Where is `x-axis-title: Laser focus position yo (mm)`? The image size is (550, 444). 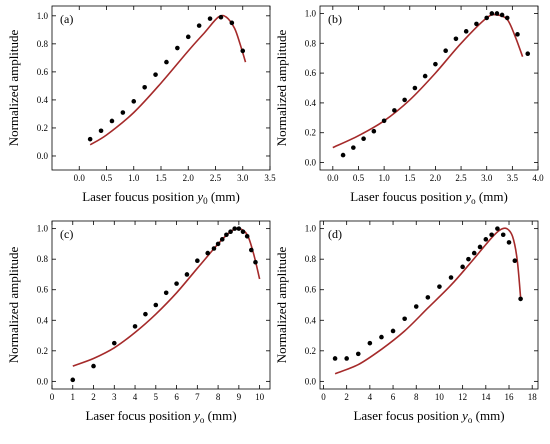
x-axis-title: Laser focus position yo (mm) is located at coordinates (428, 416).